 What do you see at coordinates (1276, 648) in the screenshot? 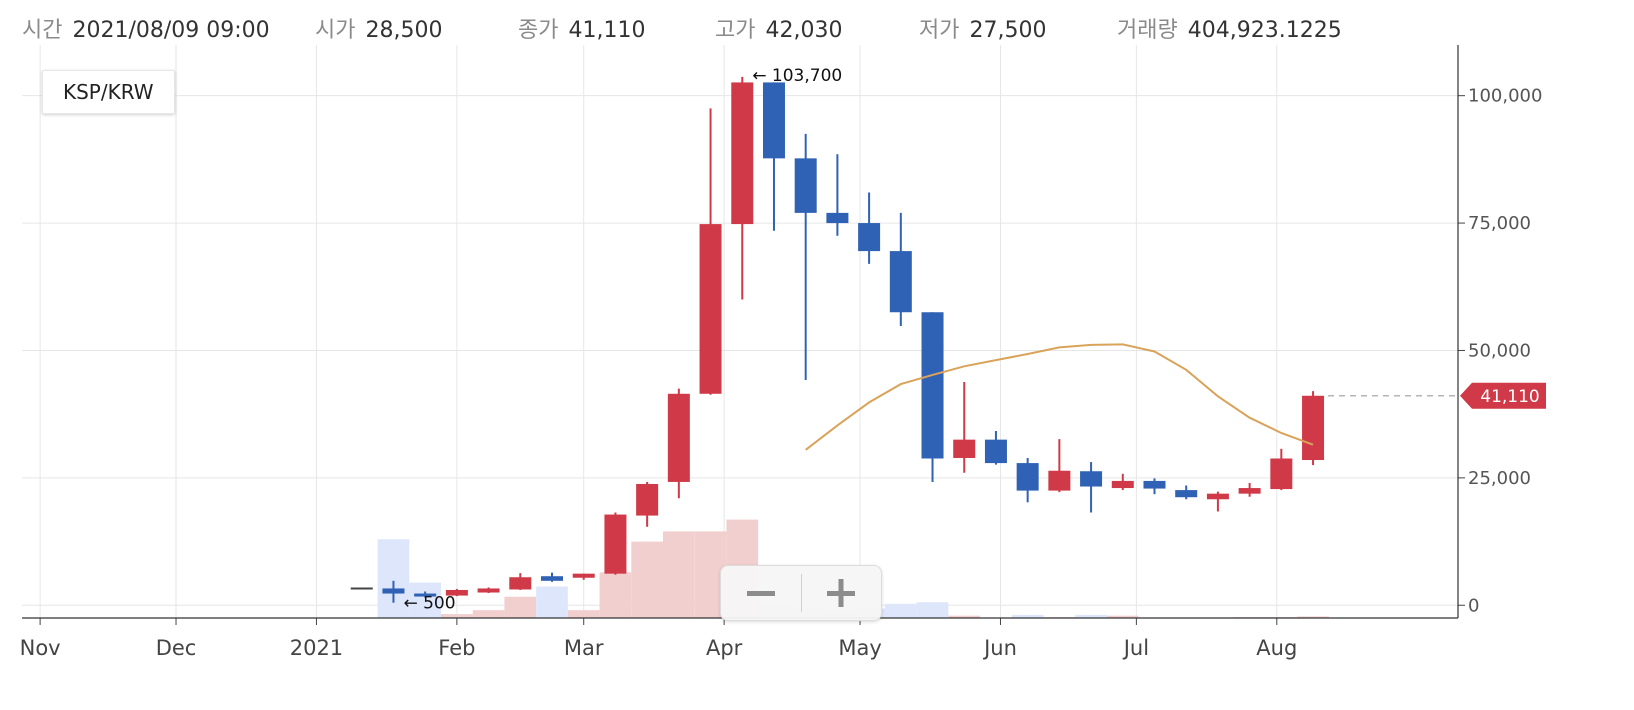
I see `x-tick-label: Aug` at bounding box center [1276, 648].